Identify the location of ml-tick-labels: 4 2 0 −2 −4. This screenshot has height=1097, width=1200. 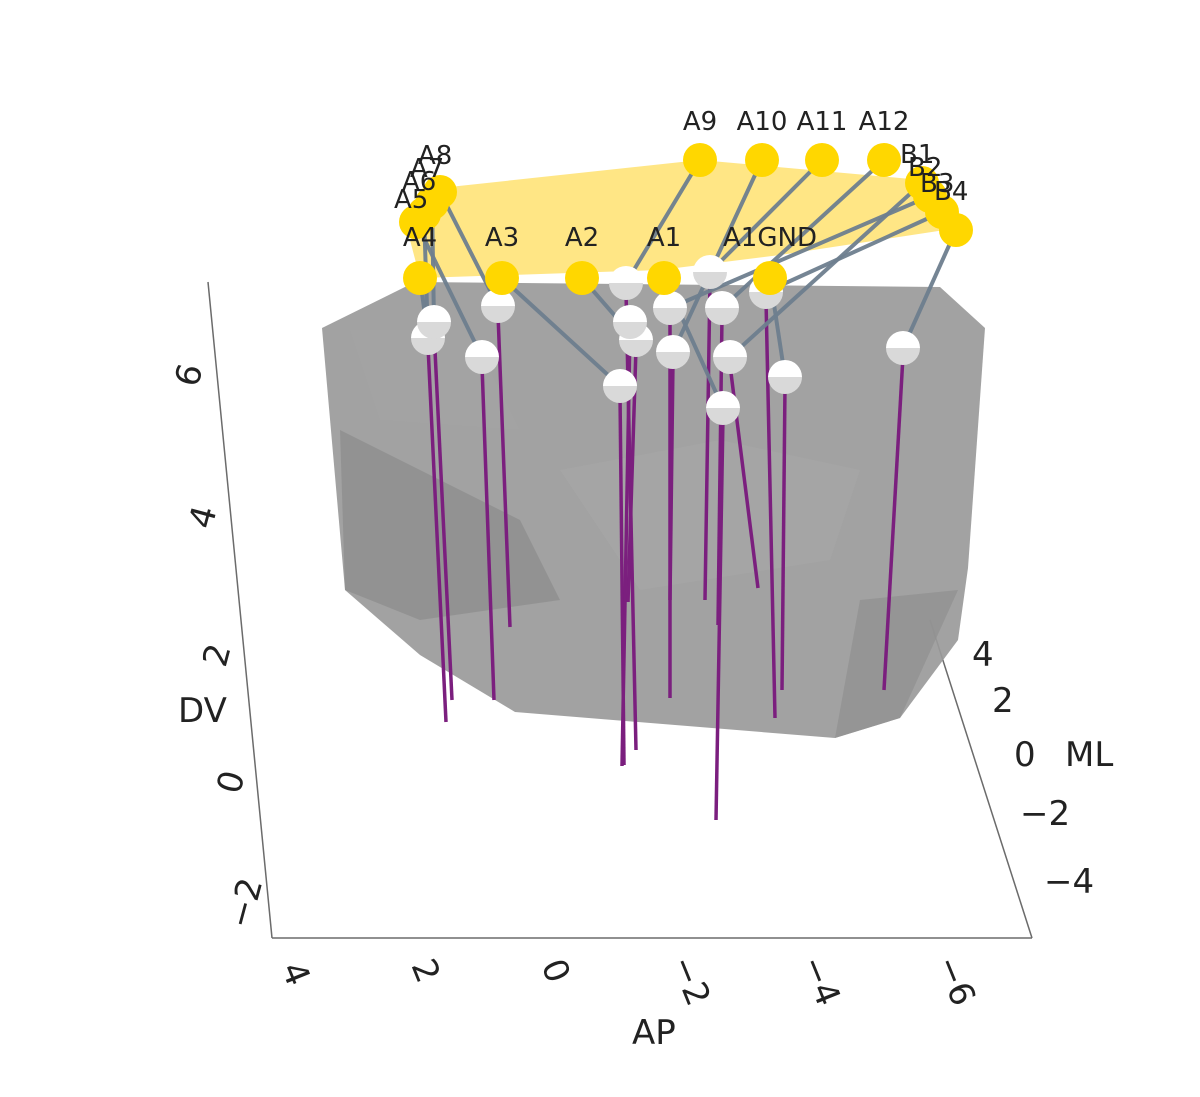
(1033, 768).